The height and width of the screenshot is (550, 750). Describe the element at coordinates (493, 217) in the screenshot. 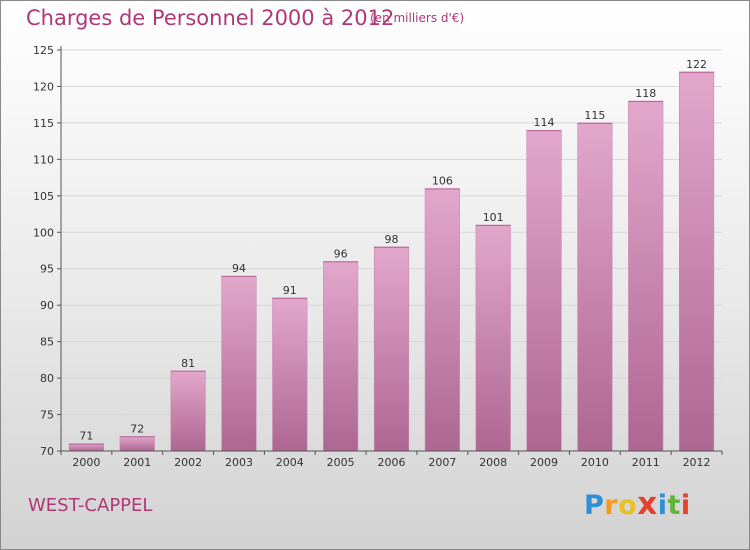

I see `data-label: 101` at that location.